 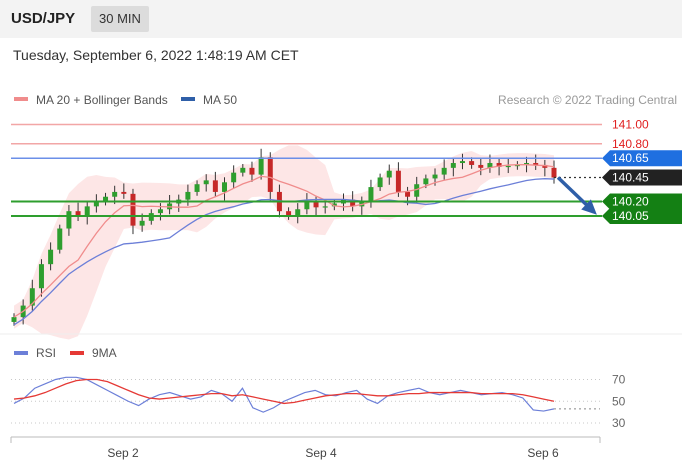 What do you see at coordinates (630, 177) in the screenshot?
I see `last-price-label: 140.45` at bounding box center [630, 177].